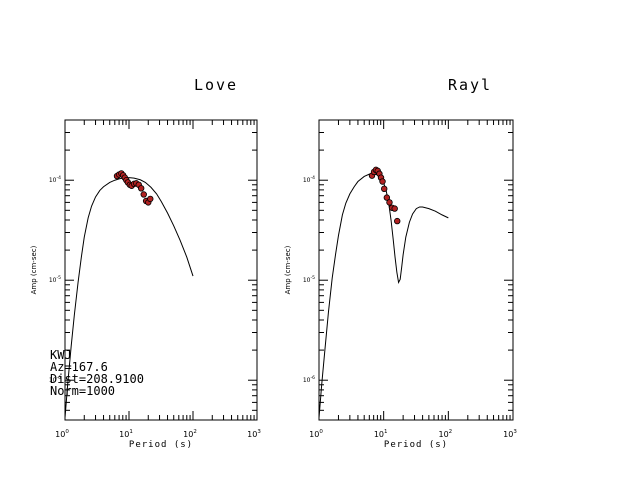 The width and height of the screenshot is (640, 480). Describe the element at coordinates (62, 434) in the screenshot. I see `love-x-tick-label: 100` at that location.